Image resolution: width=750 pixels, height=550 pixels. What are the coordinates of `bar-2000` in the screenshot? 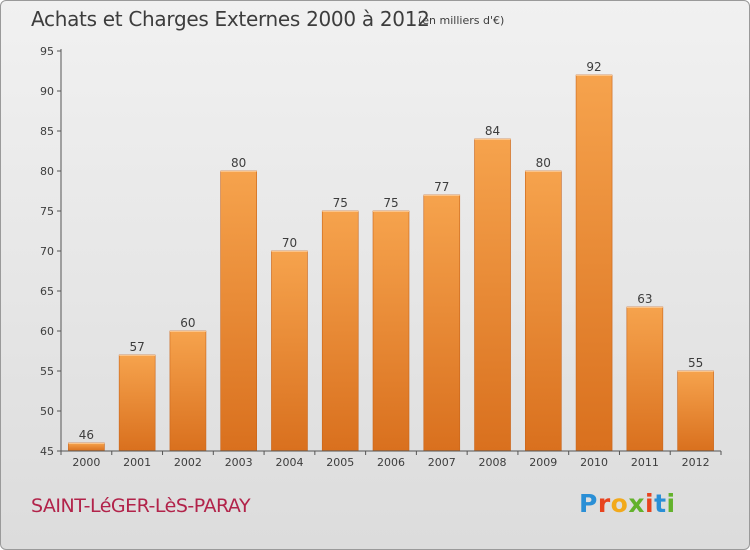 It's located at (86, 447).